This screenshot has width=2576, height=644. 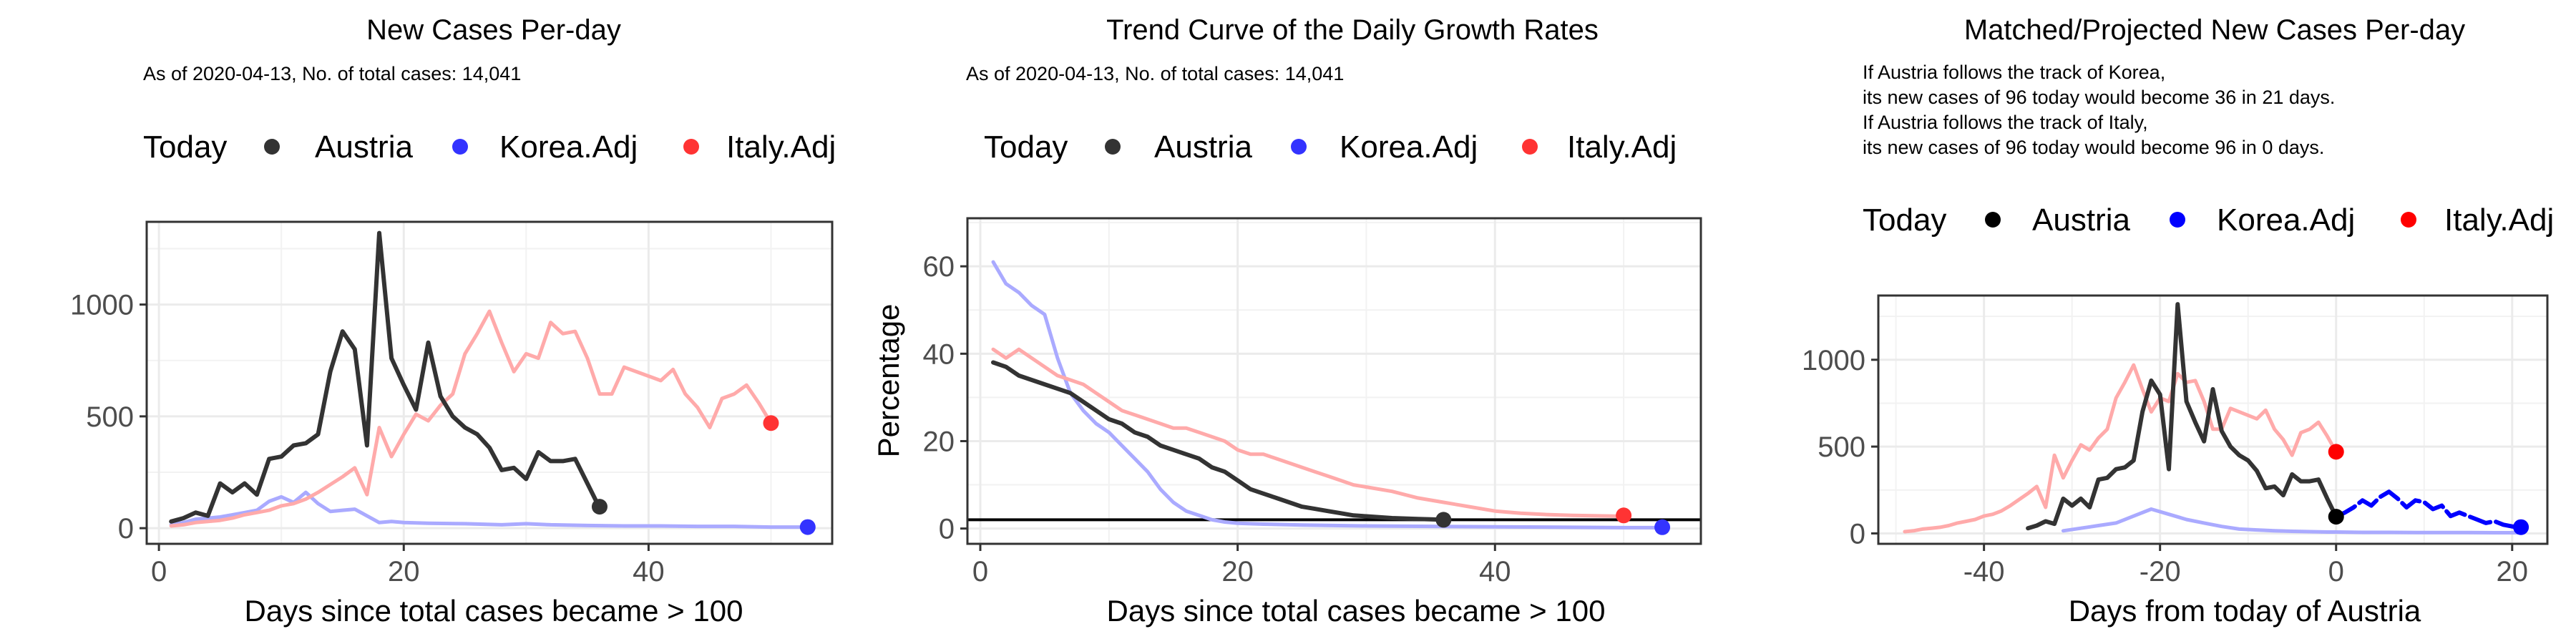 What do you see at coordinates (2428, 509) in the screenshot?
I see `series-line-korea-adj-projected` at bounding box center [2428, 509].